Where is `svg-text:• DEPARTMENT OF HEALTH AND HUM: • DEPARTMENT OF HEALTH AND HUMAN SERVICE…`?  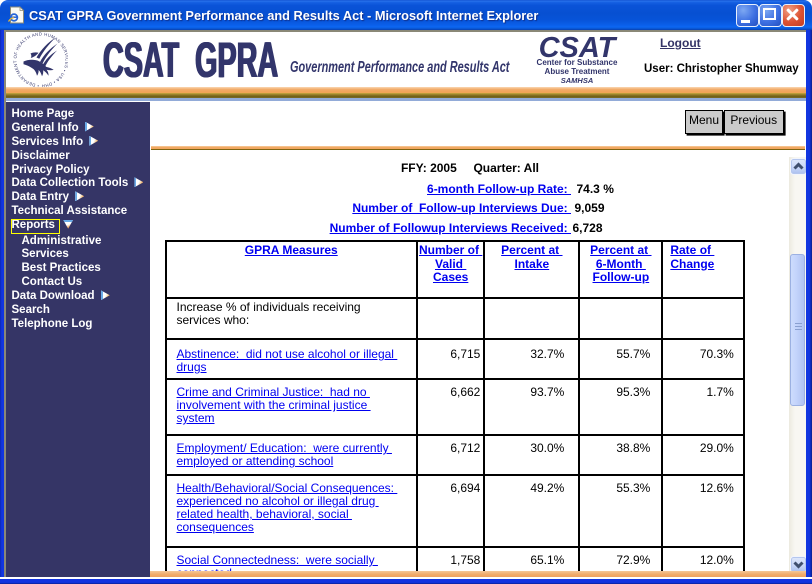
svg-text:• DEPARTMENT OF HEALTH AND HUM: • DEPARTMENT OF HEALTH AND HUMAN SERVICE… is located at coordinates (40, 60).